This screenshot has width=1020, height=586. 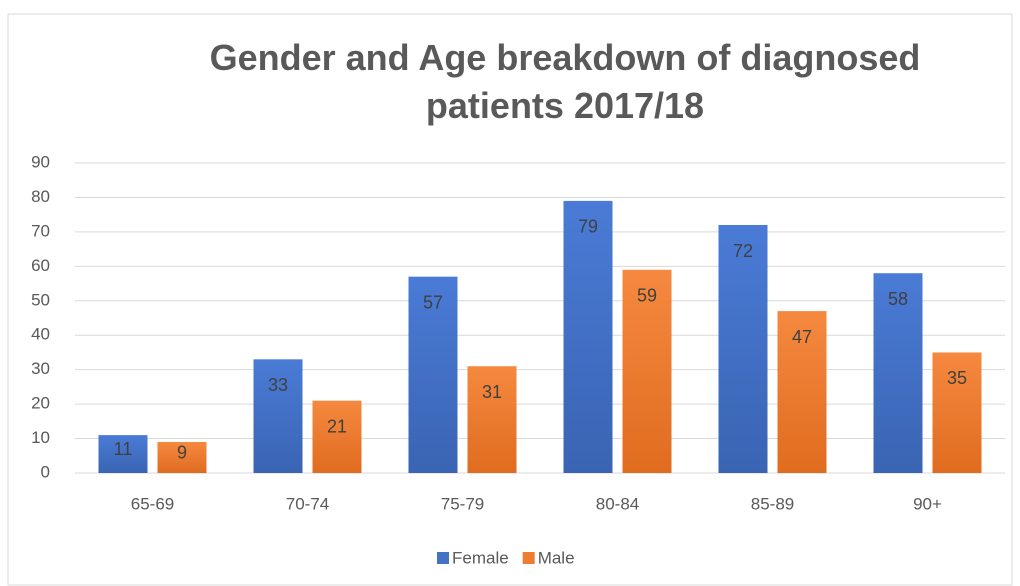 What do you see at coordinates (772, 503) in the screenshot?
I see `x-tick-label: 85-89` at bounding box center [772, 503].